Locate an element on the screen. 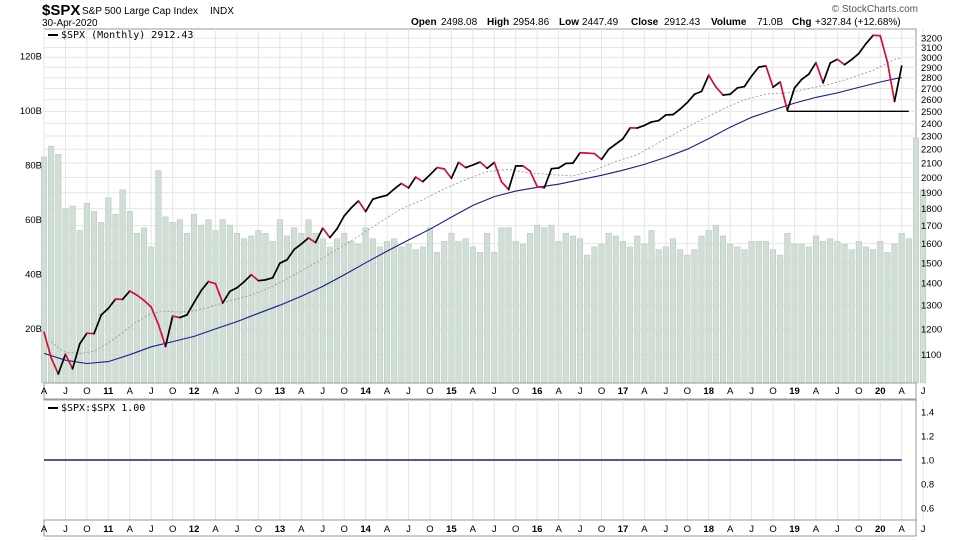 The height and width of the screenshot is (540, 960). price-tick-label: 1800 is located at coordinates (931, 209).